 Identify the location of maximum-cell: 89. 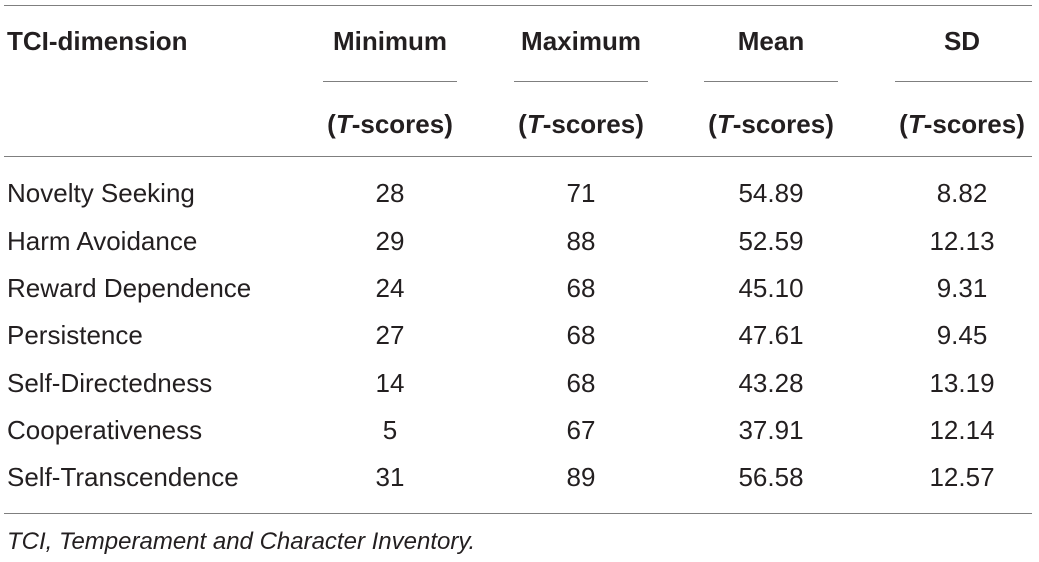
(581, 477).